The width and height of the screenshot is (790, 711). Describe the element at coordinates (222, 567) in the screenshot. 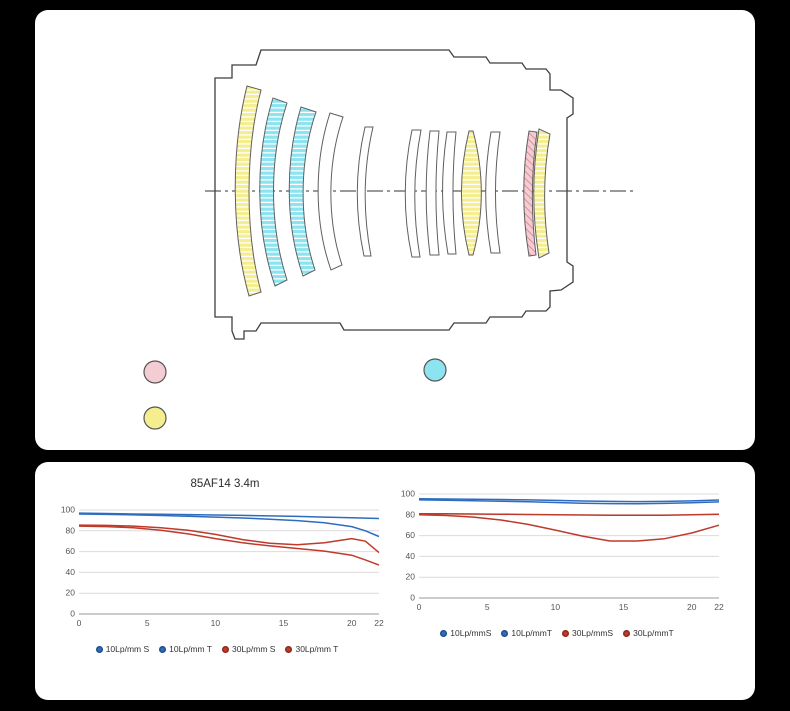

I see `mtf-plot-left: 0 20 40 60 80 100 0 5 10 15 20 22` at that location.